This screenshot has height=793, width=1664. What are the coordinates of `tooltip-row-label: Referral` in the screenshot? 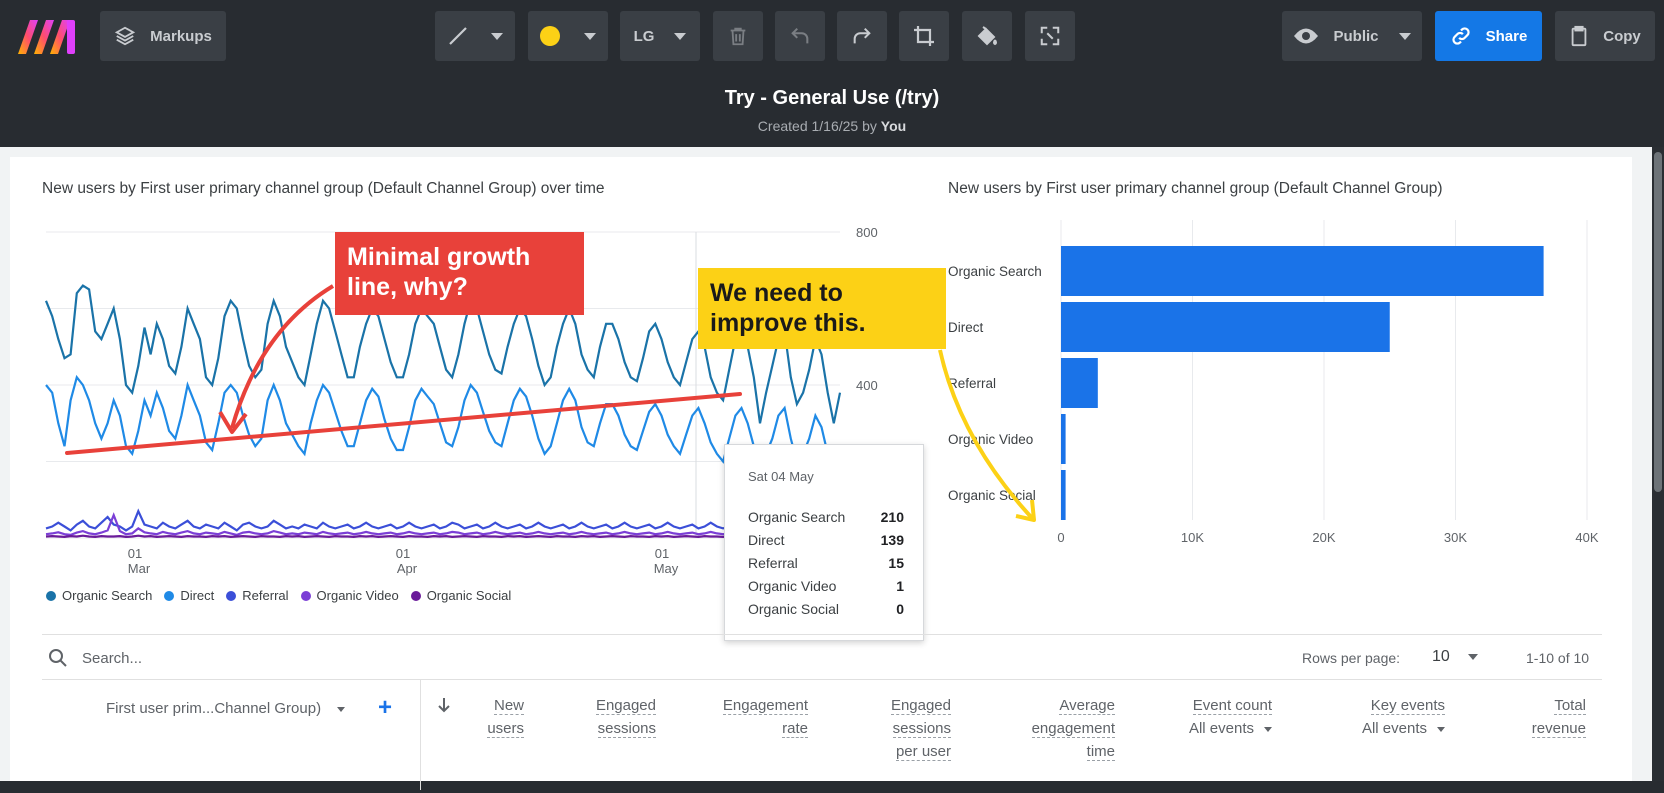 It's located at (773, 563).